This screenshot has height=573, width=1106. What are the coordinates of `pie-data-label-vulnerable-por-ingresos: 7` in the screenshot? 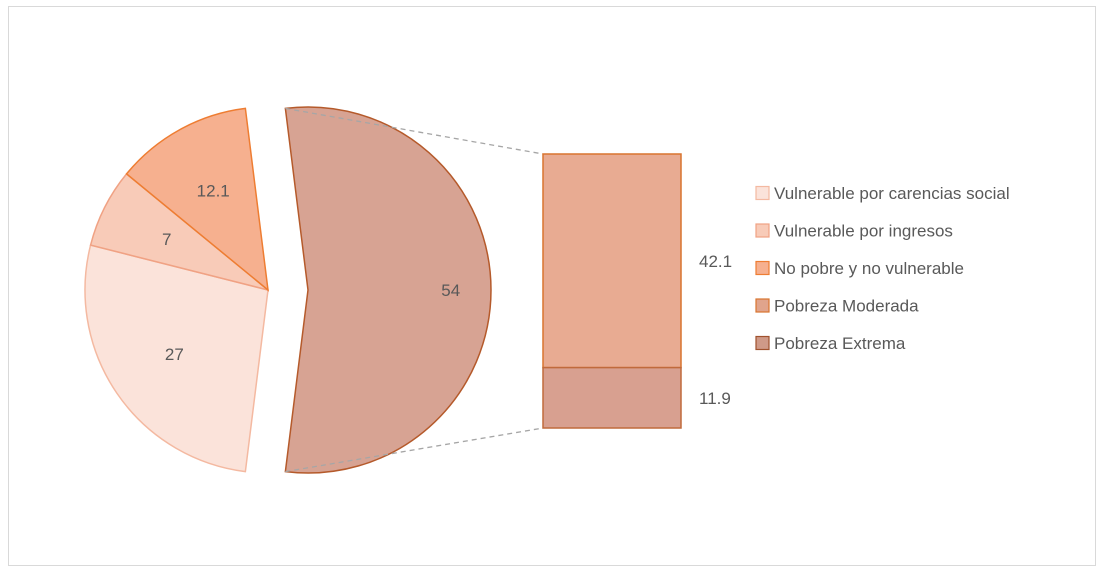 It's located at (166, 239).